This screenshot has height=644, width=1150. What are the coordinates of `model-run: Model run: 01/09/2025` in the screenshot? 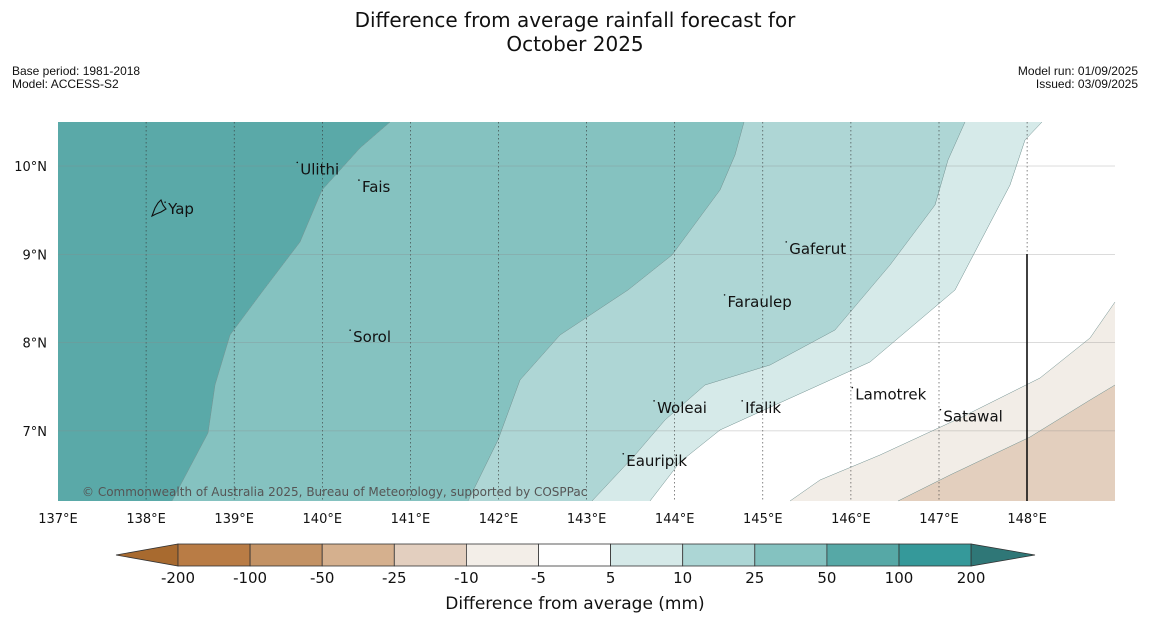 It's located at (1077, 71).